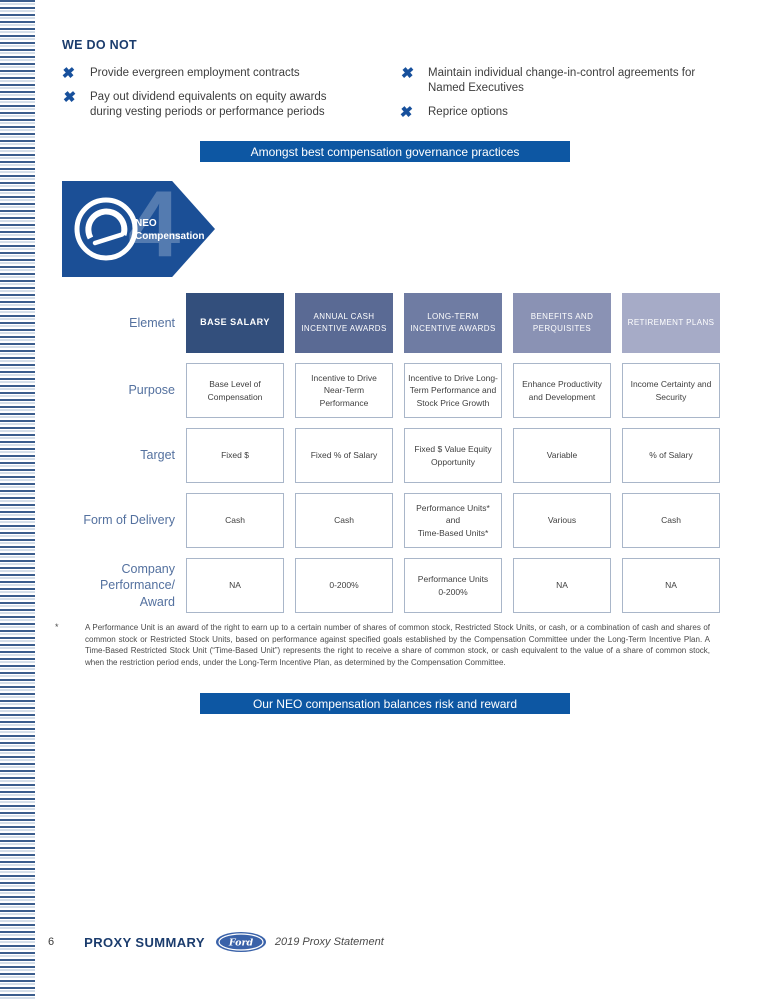 The height and width of the screenshot is (1000, 768). I want to click on table-cell: % of Salary, so click(671, 455).